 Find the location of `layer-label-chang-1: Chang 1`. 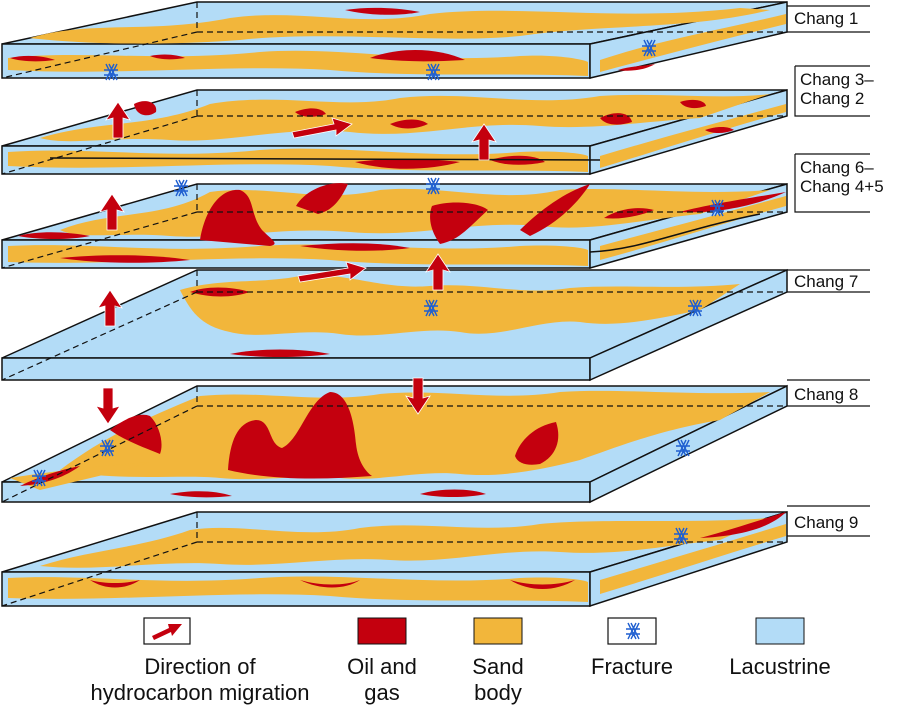

layer-label-chang-1: Chang 1 is located at coordinates (826, 18).